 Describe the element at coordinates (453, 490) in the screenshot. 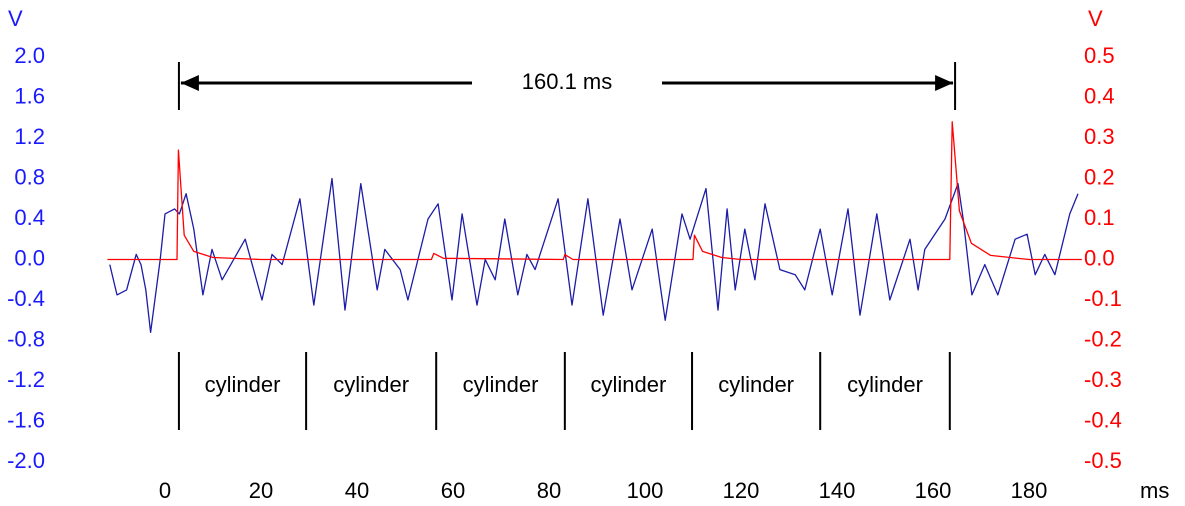

I see `x-tick-label: 60` at that location.